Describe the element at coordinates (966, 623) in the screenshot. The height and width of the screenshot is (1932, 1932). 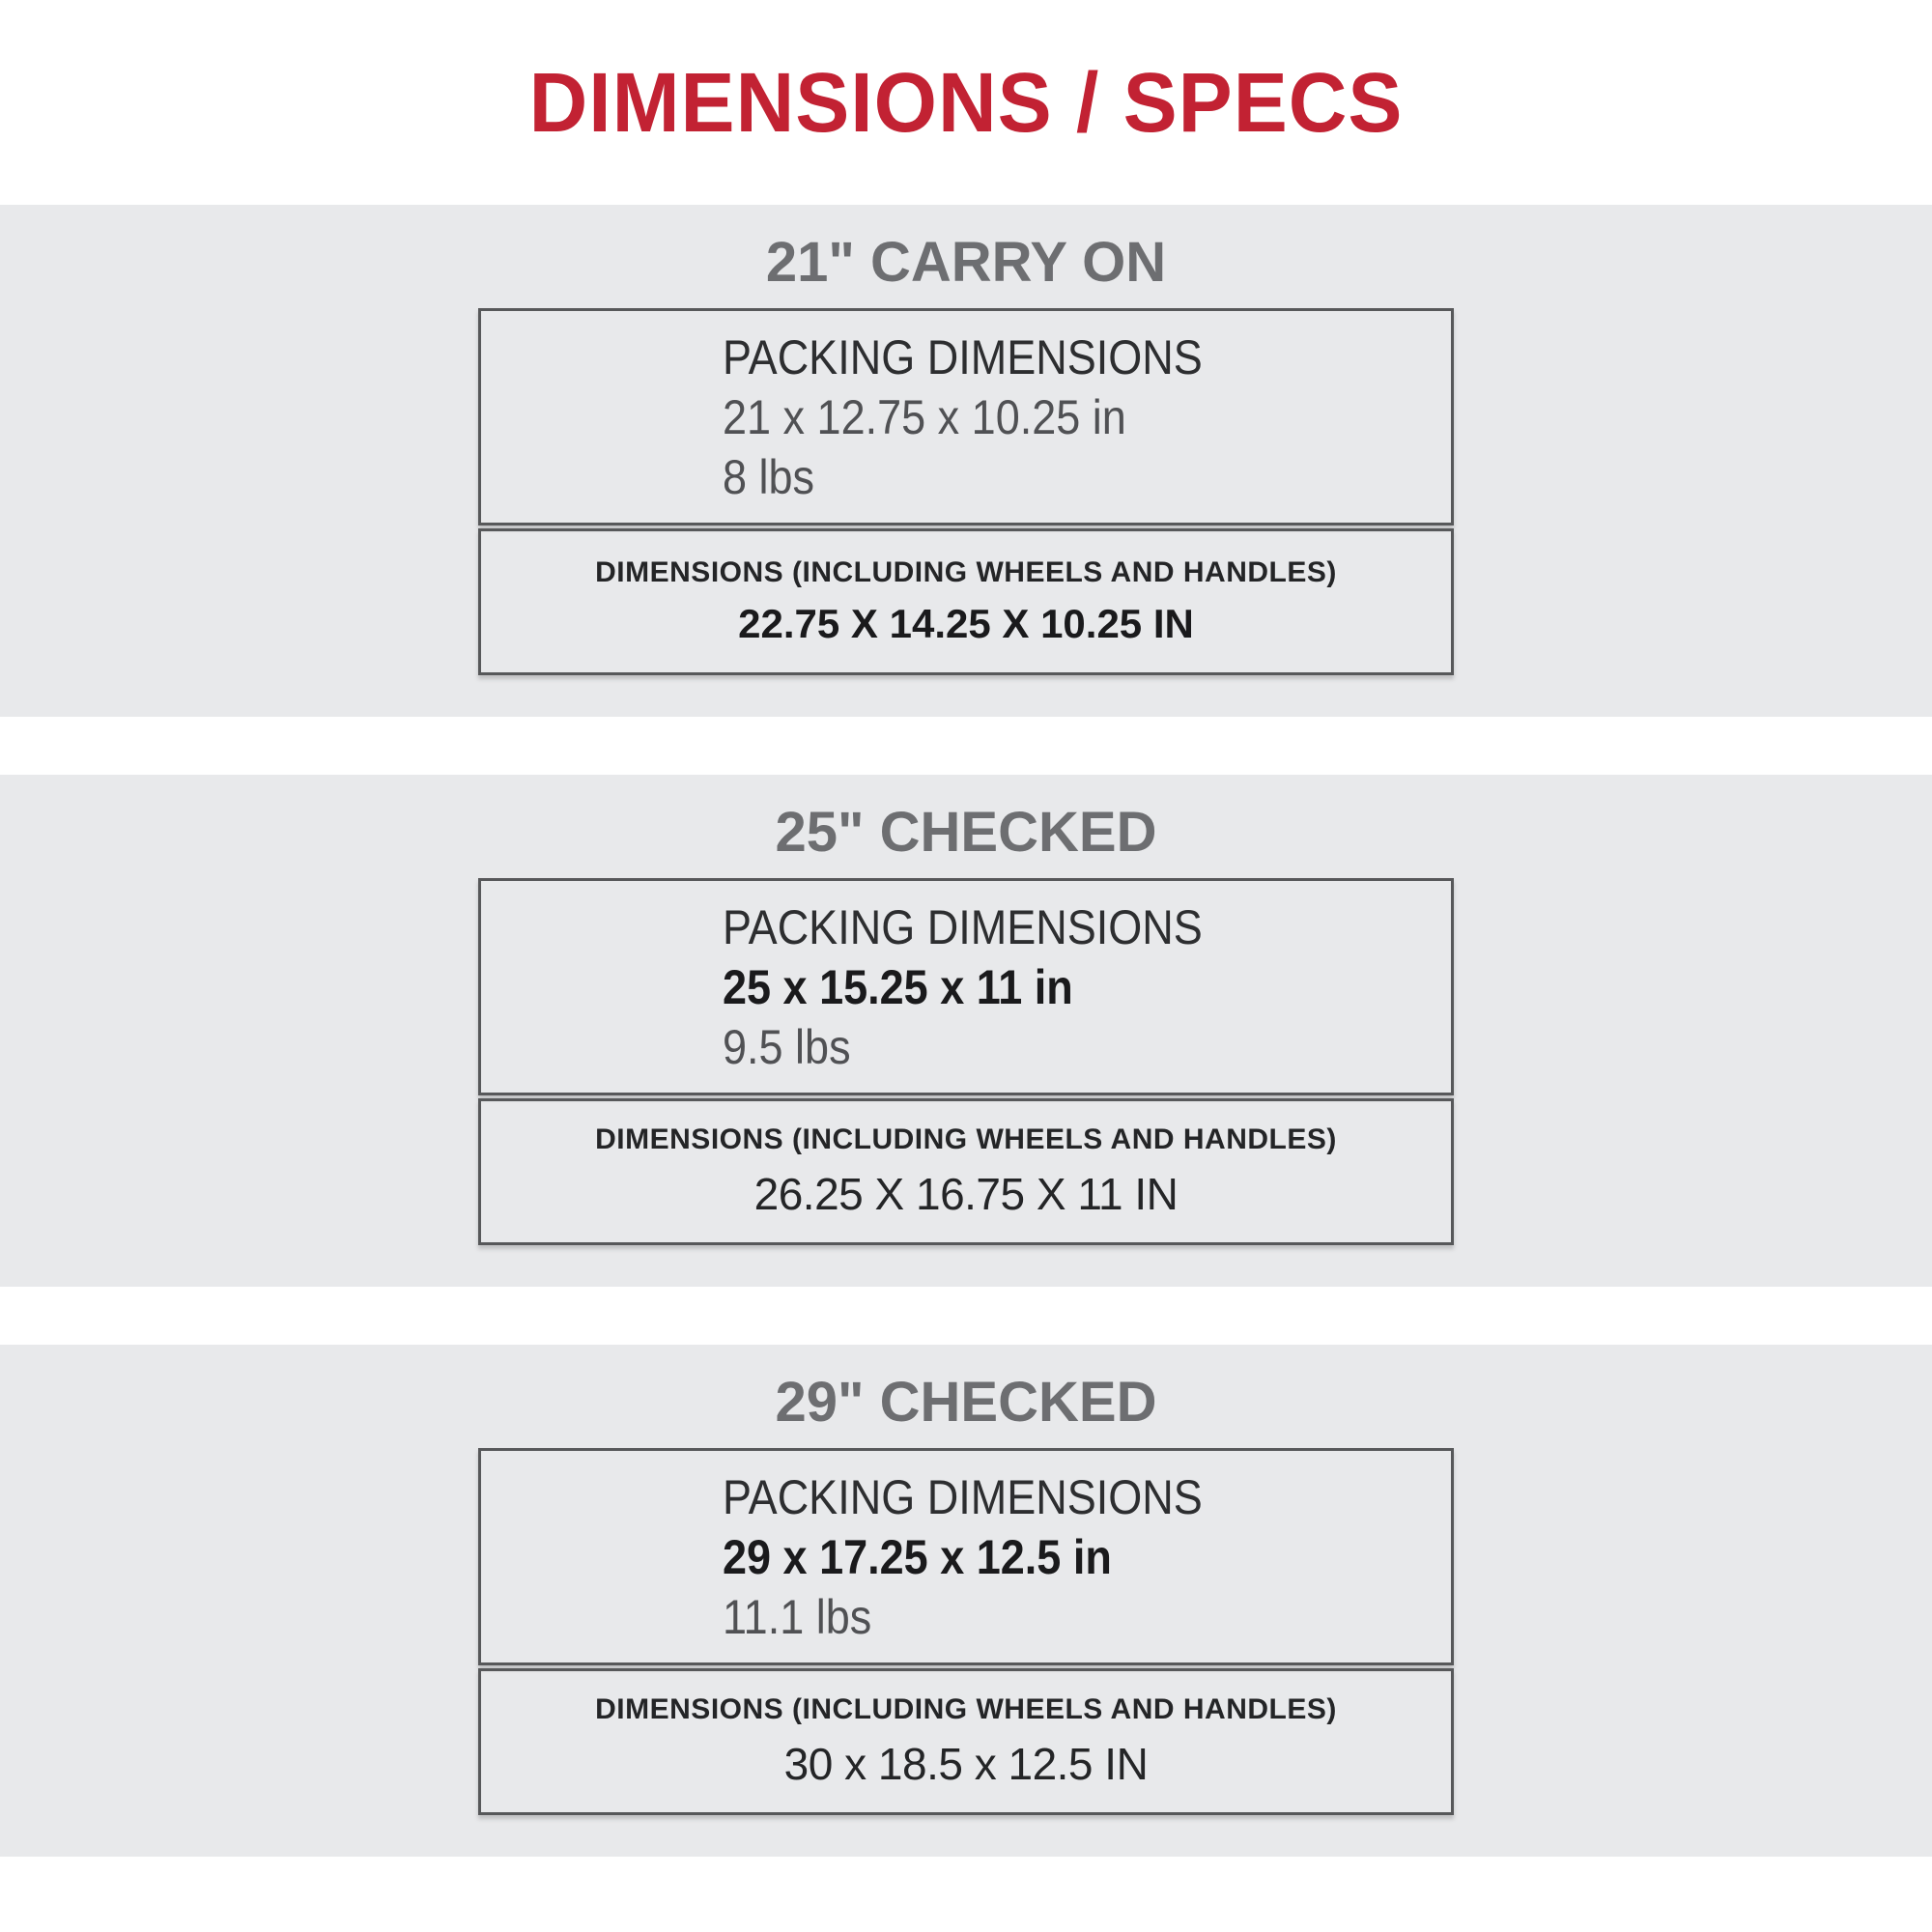
I see `overall-dimensions-value: 22.75 X 14.25 X 10.25 IN` at that location.